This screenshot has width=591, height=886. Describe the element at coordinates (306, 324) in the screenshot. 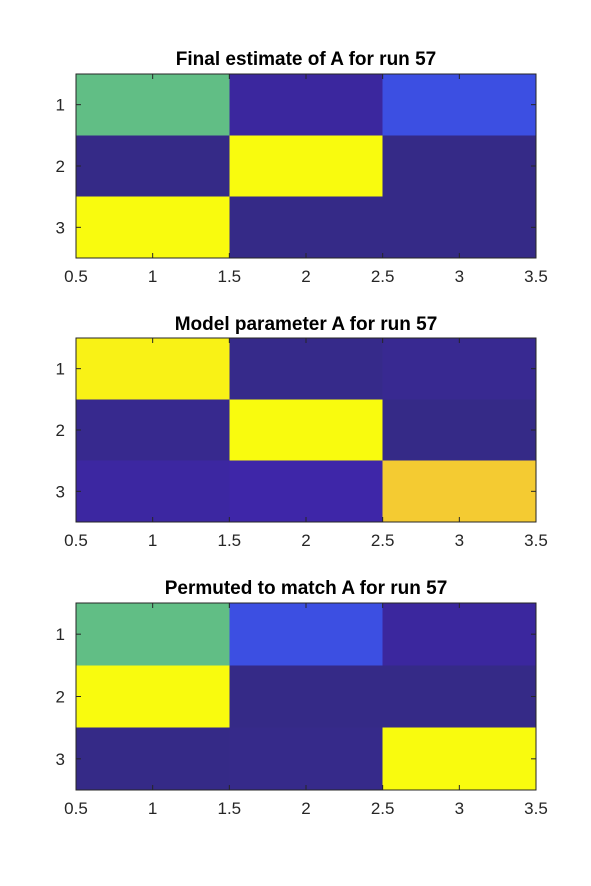

I see `chart-title: Model parameter A for run 57` at that location.